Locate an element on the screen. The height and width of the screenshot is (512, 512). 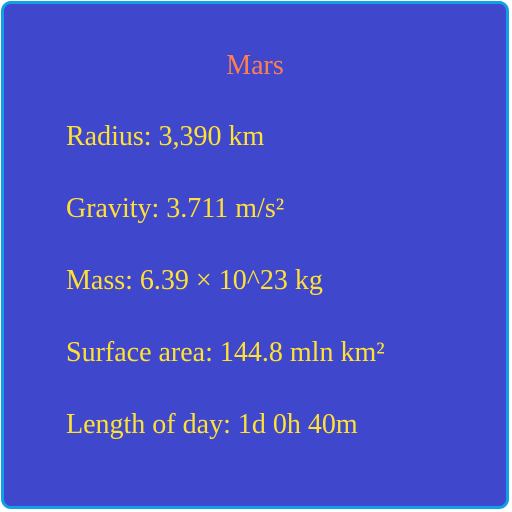
length-of-day-fact: Length of day: 1d 0h 40m is located at coordinates (212, 424).